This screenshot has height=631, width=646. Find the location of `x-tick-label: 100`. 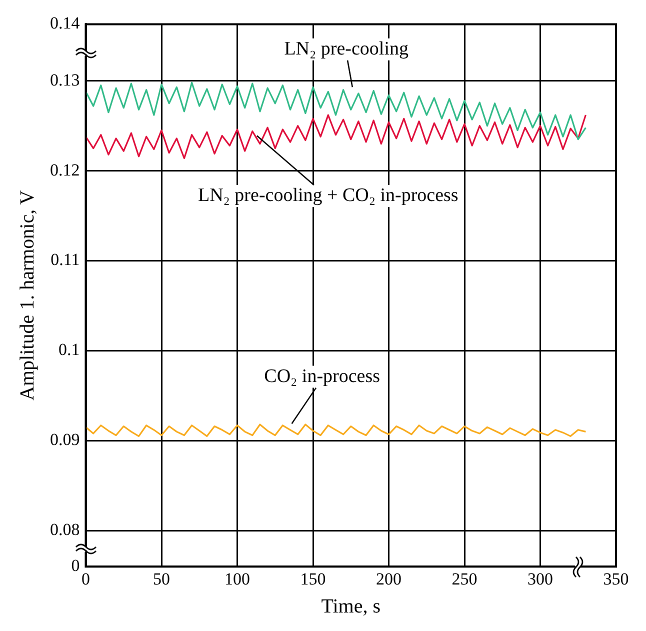

x-tick-label: 100 is located at coordinates (237, 578).